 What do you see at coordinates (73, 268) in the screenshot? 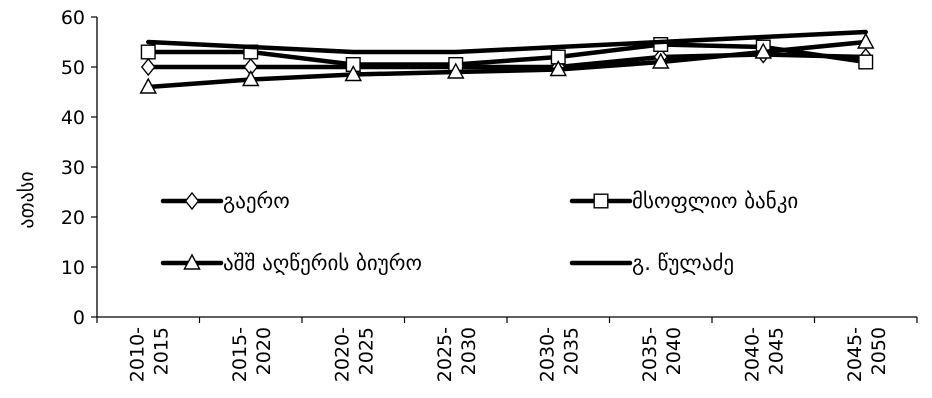
I see `y-tick-label: 10` at bounding box center [73, 268].